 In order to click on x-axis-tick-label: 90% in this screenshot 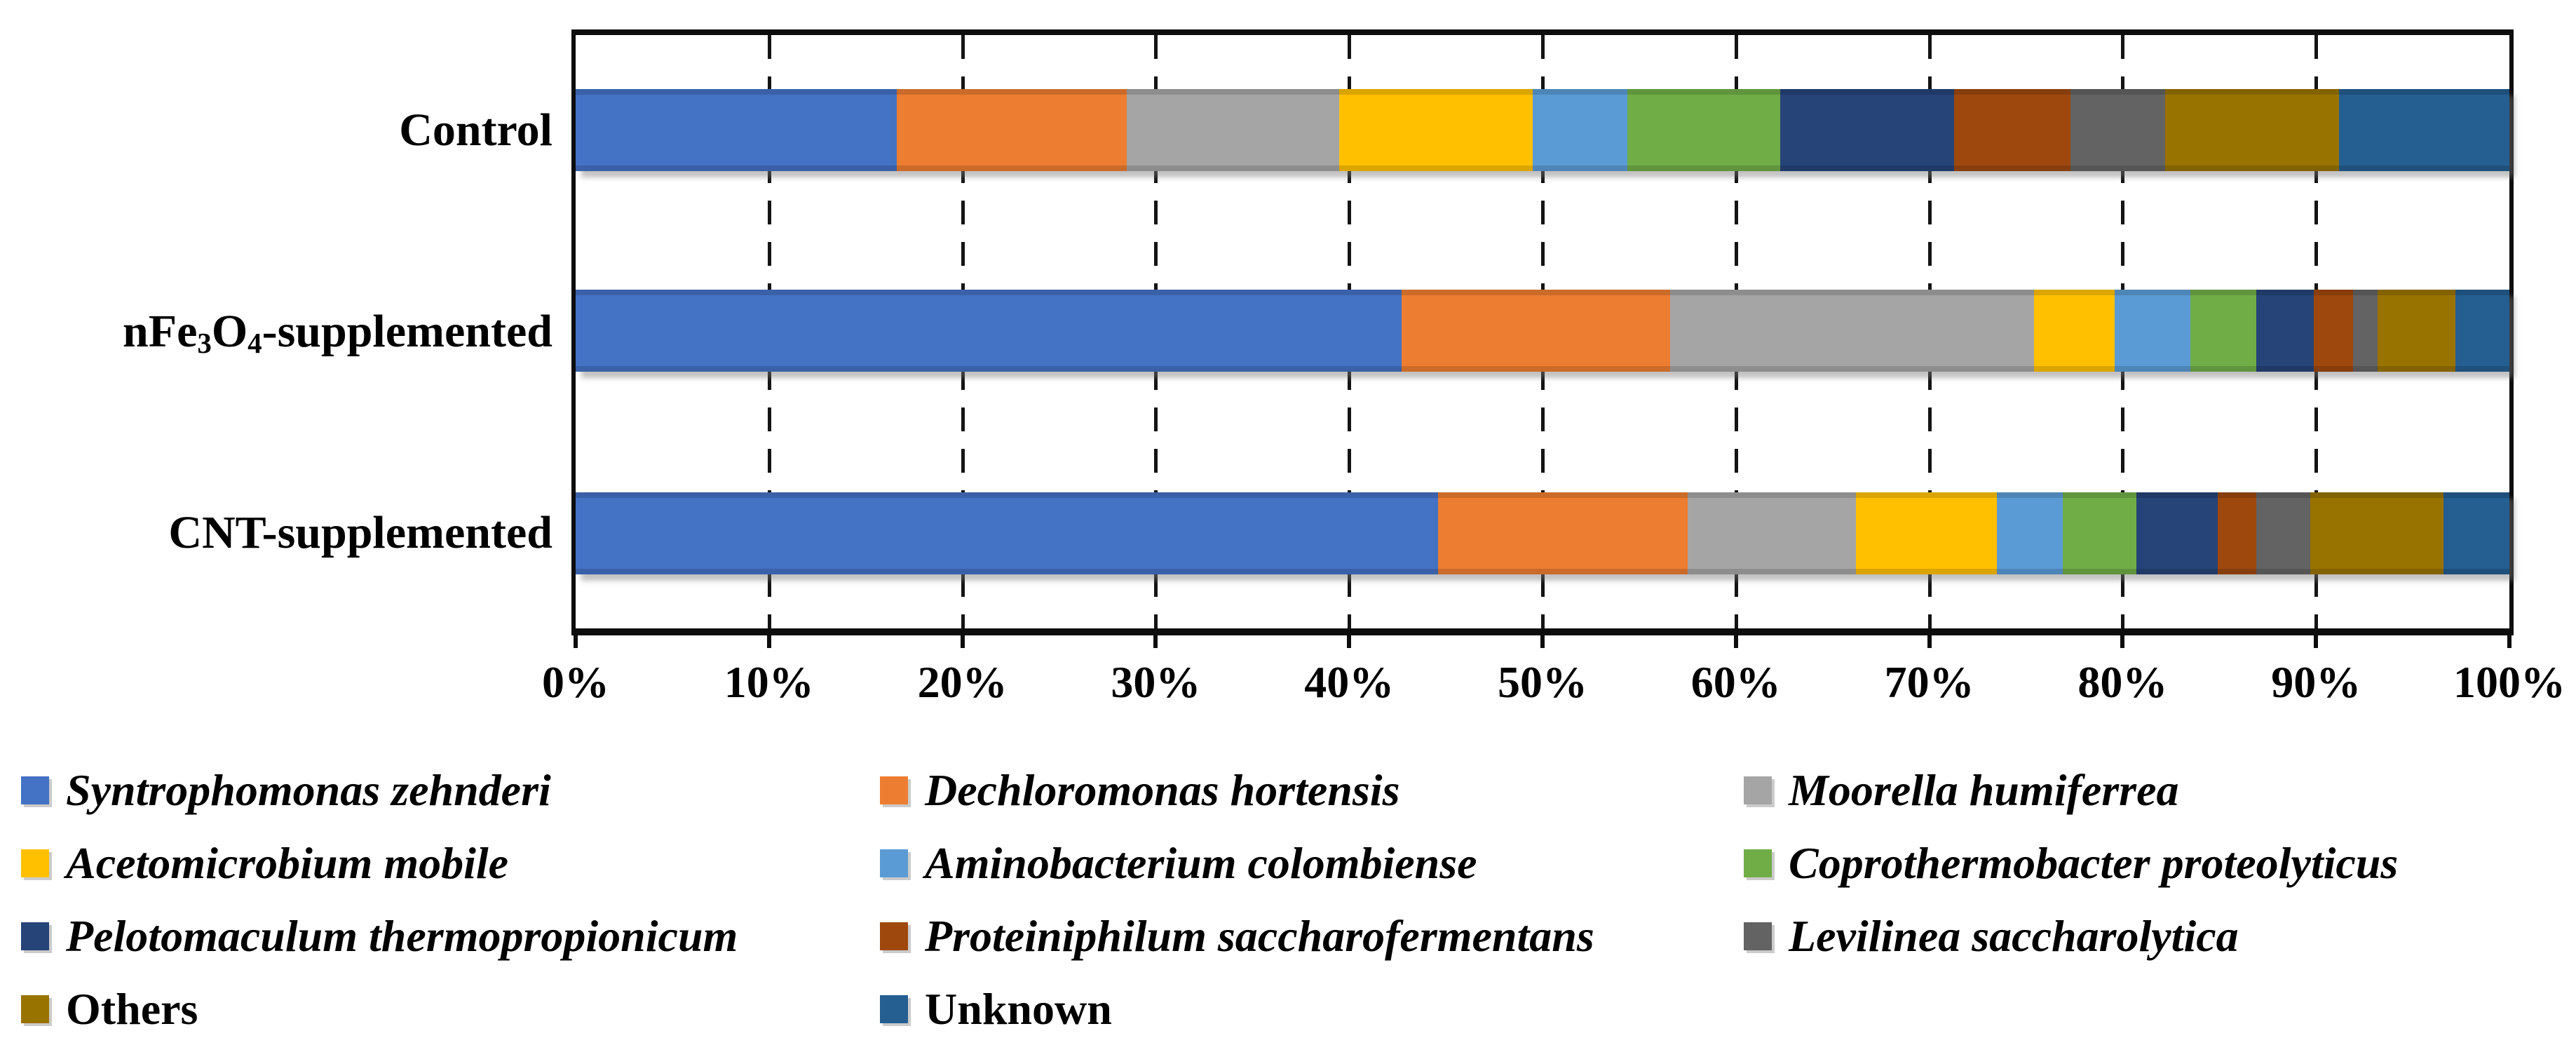, I will do `click(2316, 682)`.